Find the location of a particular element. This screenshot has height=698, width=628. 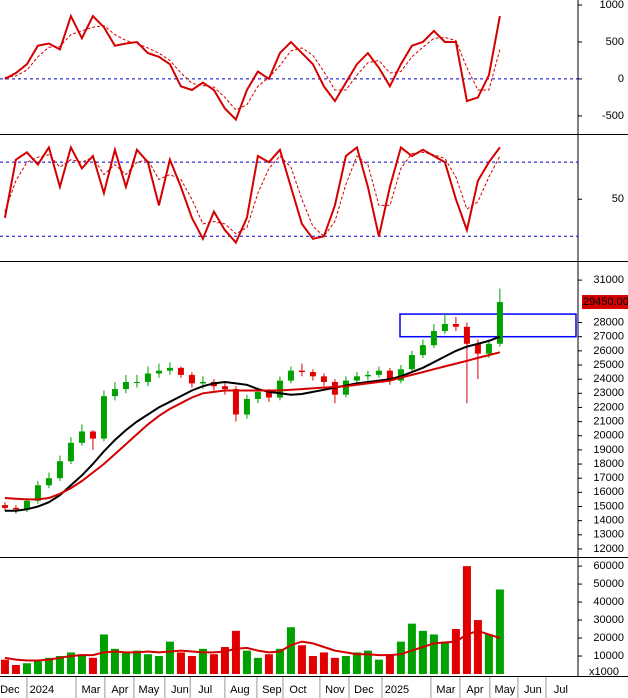

x-tick-label: 2025 is located at coordinates (397, 690).